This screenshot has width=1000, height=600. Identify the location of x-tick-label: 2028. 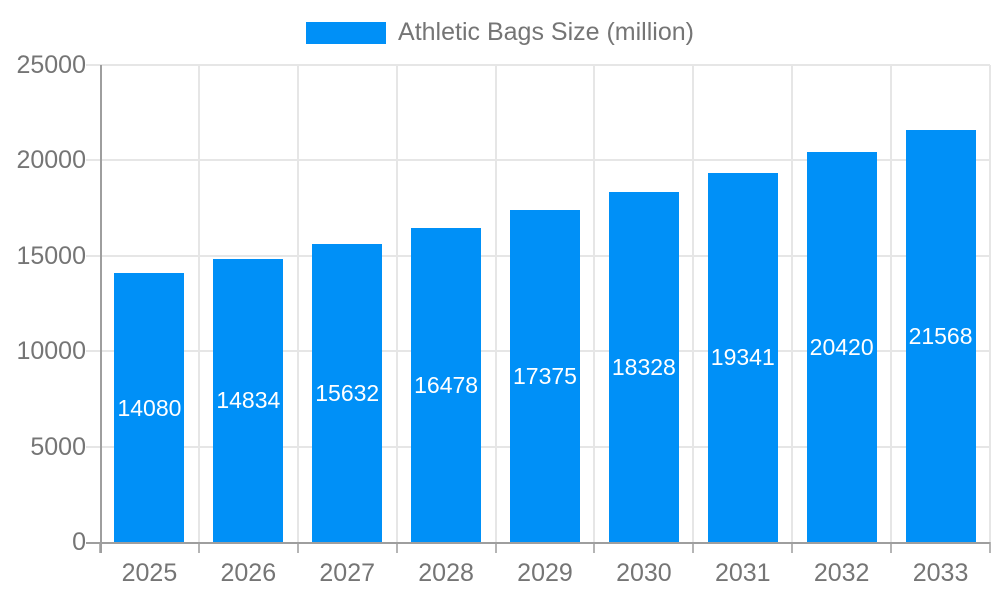
(446, 573).